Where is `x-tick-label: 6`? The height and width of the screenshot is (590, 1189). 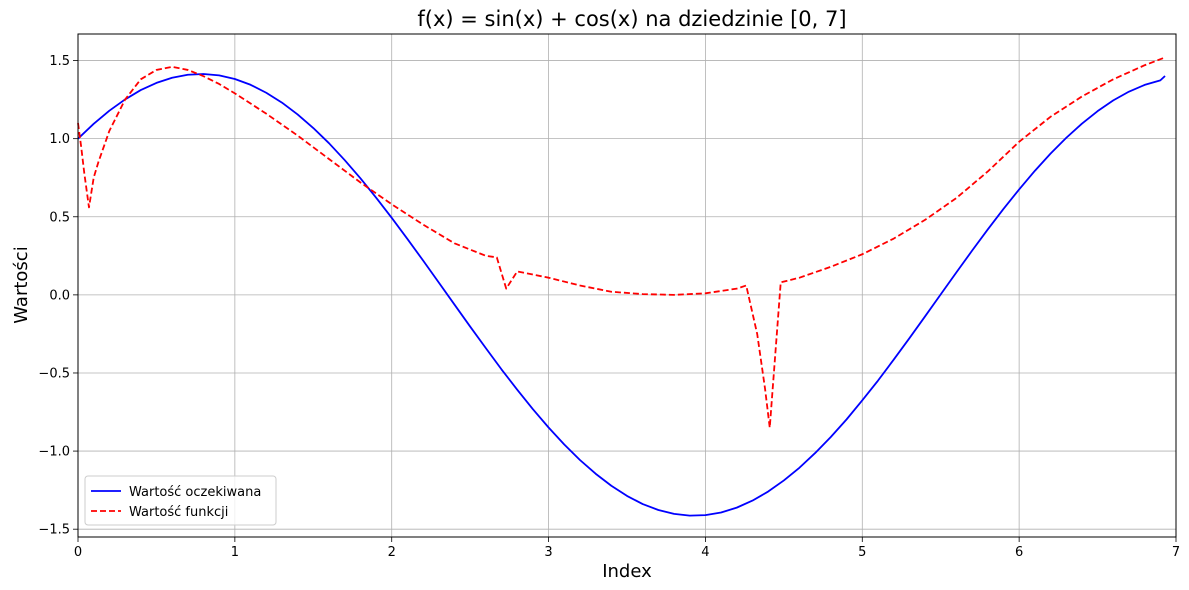
x-tick-label: 6 is located at coordinates (1019, 552).